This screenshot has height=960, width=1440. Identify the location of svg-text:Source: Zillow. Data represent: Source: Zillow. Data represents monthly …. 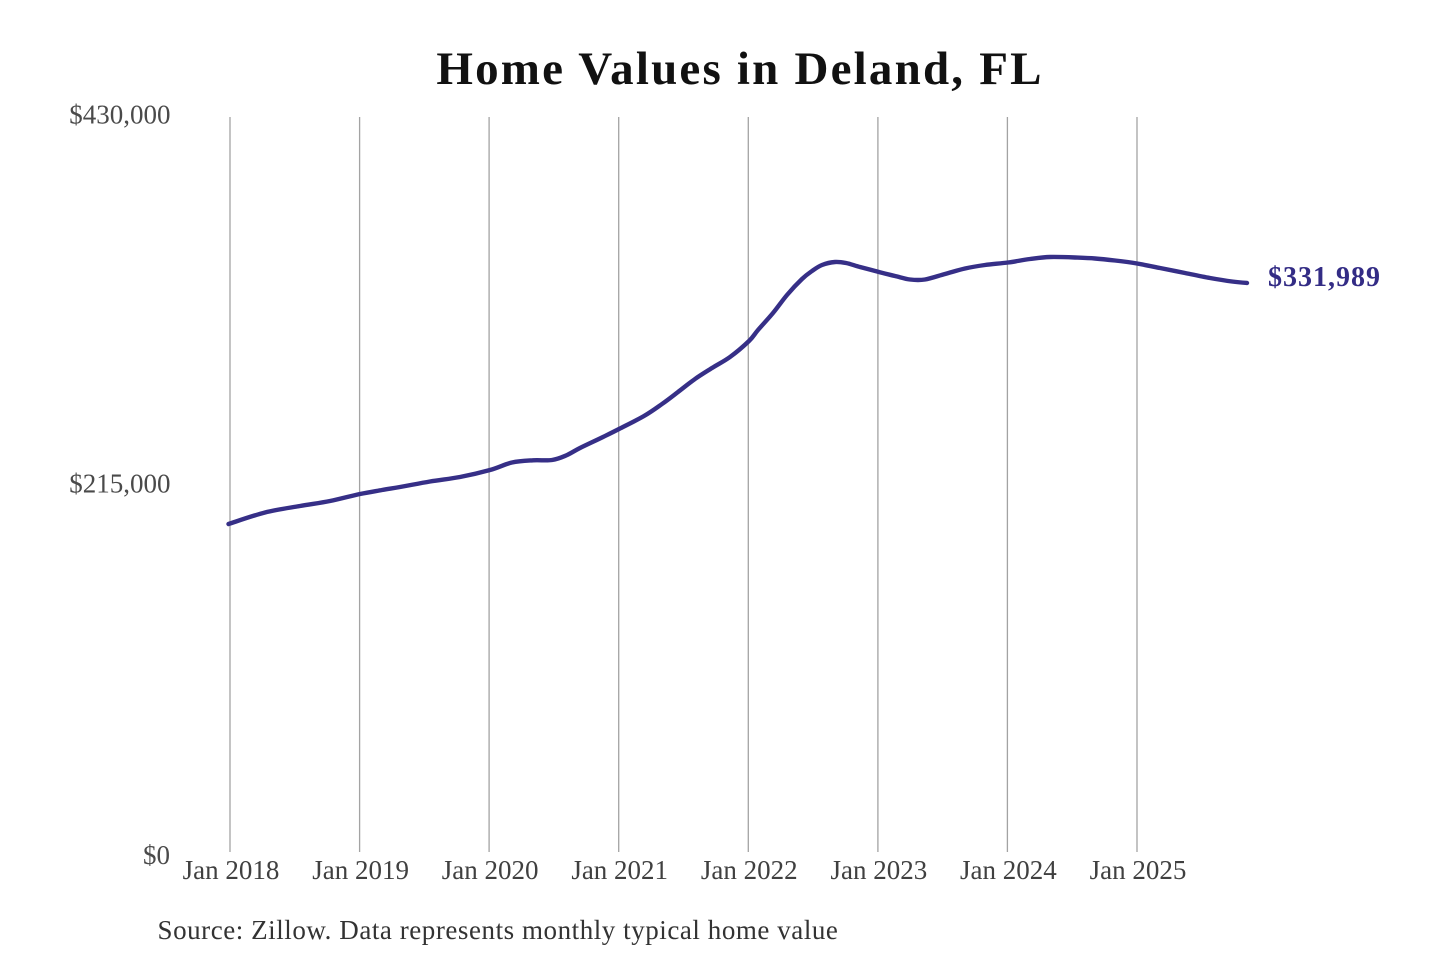
(498, 930).